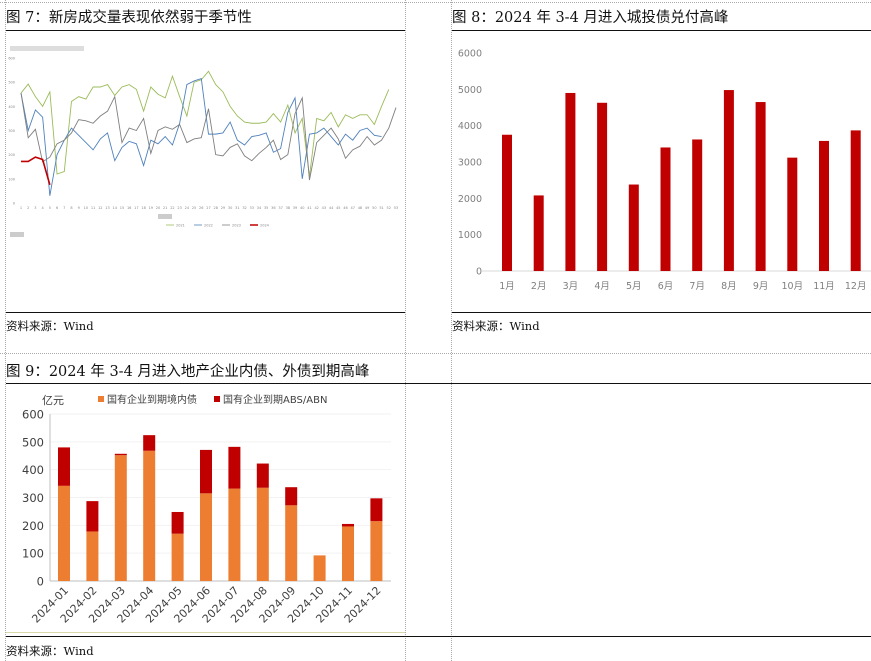  What do you see at coordinates (435, 2) in the screenshot?
I see `row-border` at bounding box center [435, 2].